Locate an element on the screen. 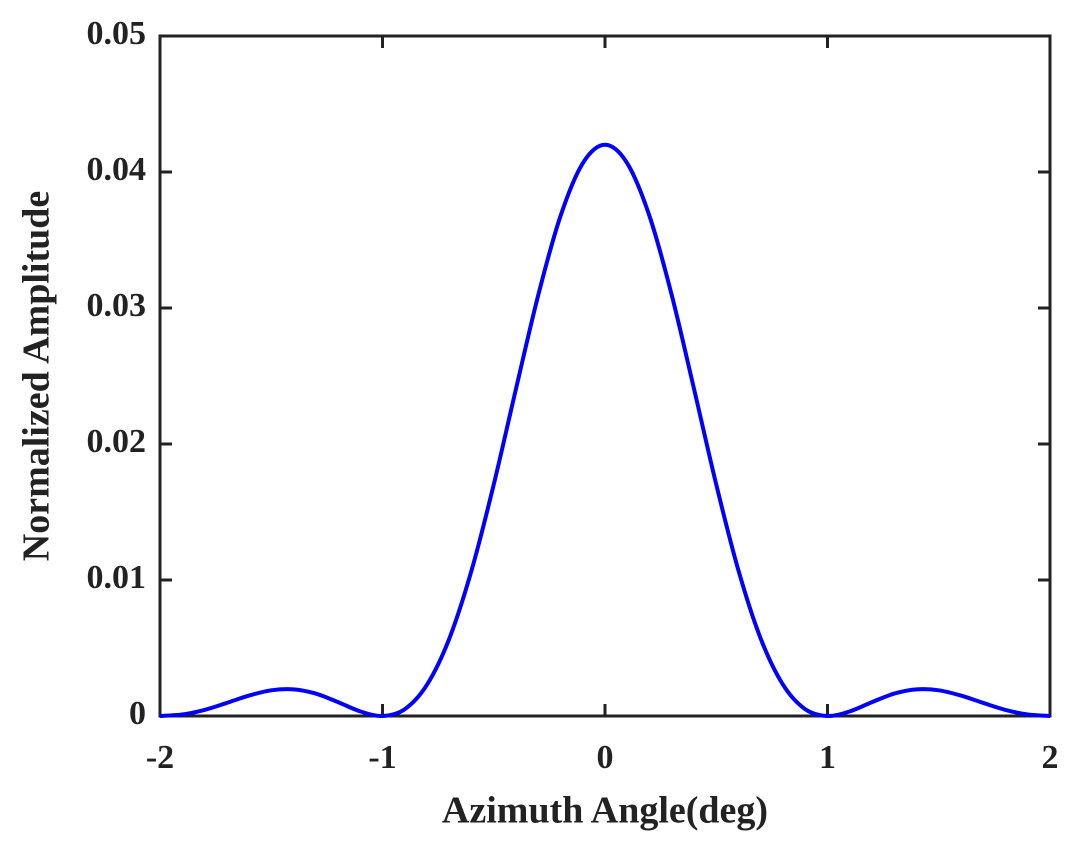  x-tick-label: 2 is located at coordinates (1050, 757).